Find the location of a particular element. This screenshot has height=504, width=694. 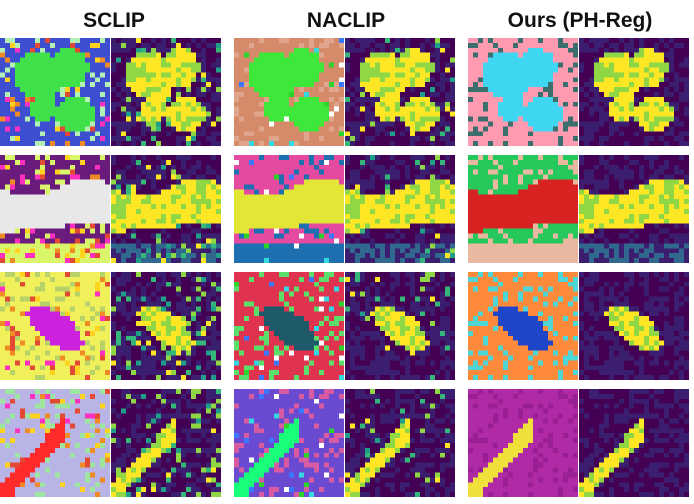

panel-naclip-pca-feature-map-bird is located at coordinates (289, 443).